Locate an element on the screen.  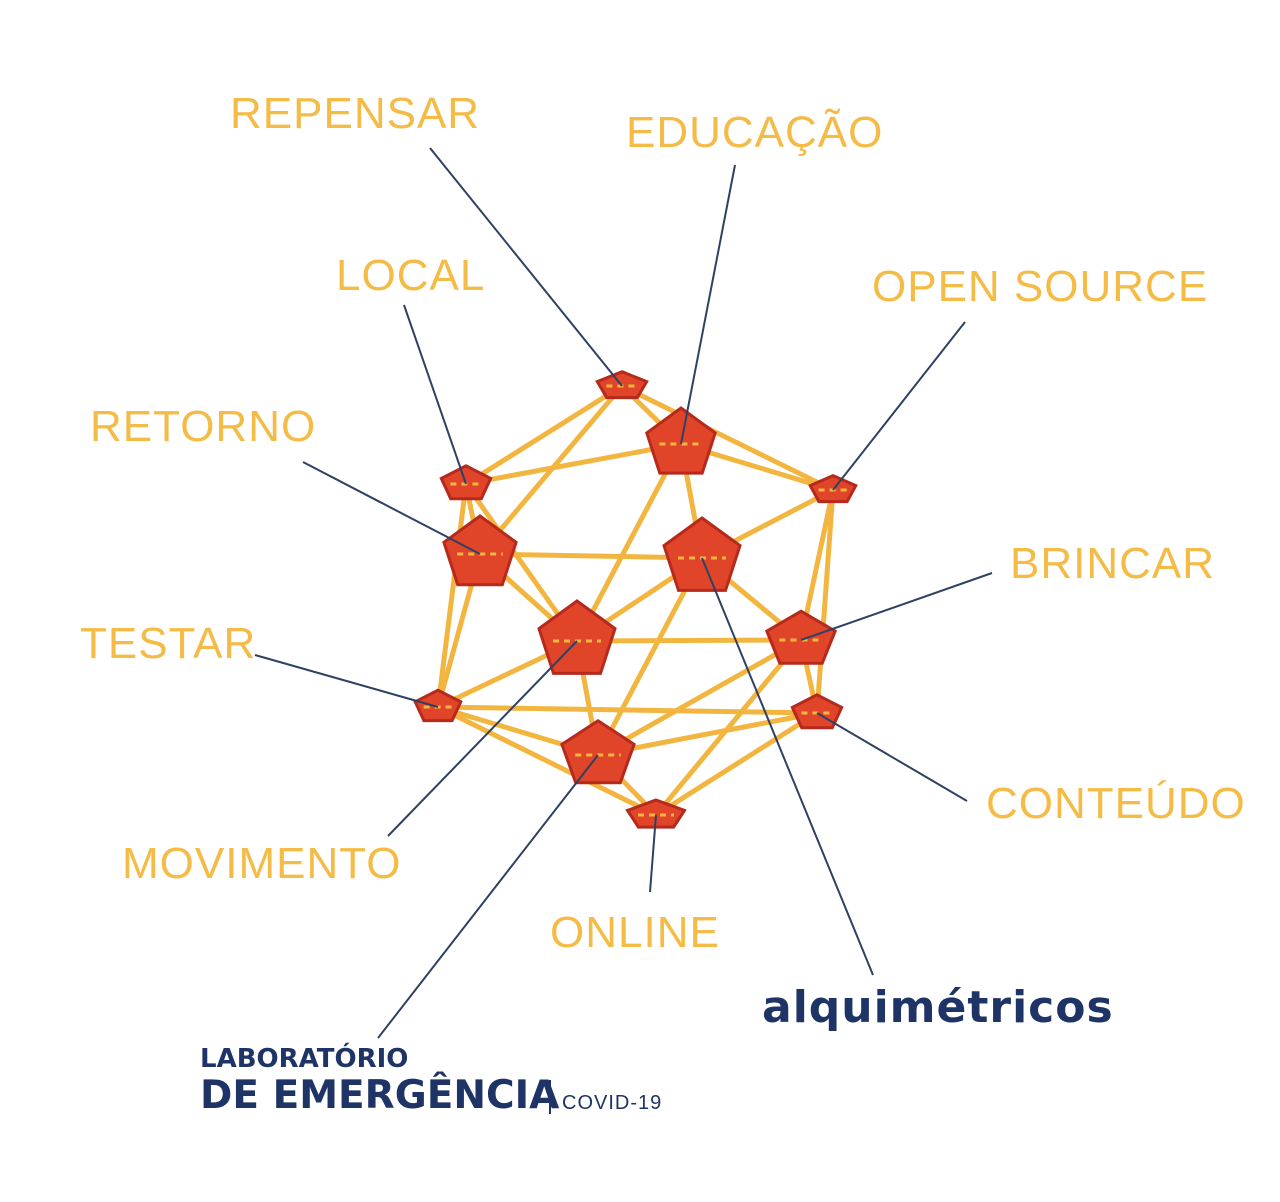
strut-lines is located at coordinates (635, 600).